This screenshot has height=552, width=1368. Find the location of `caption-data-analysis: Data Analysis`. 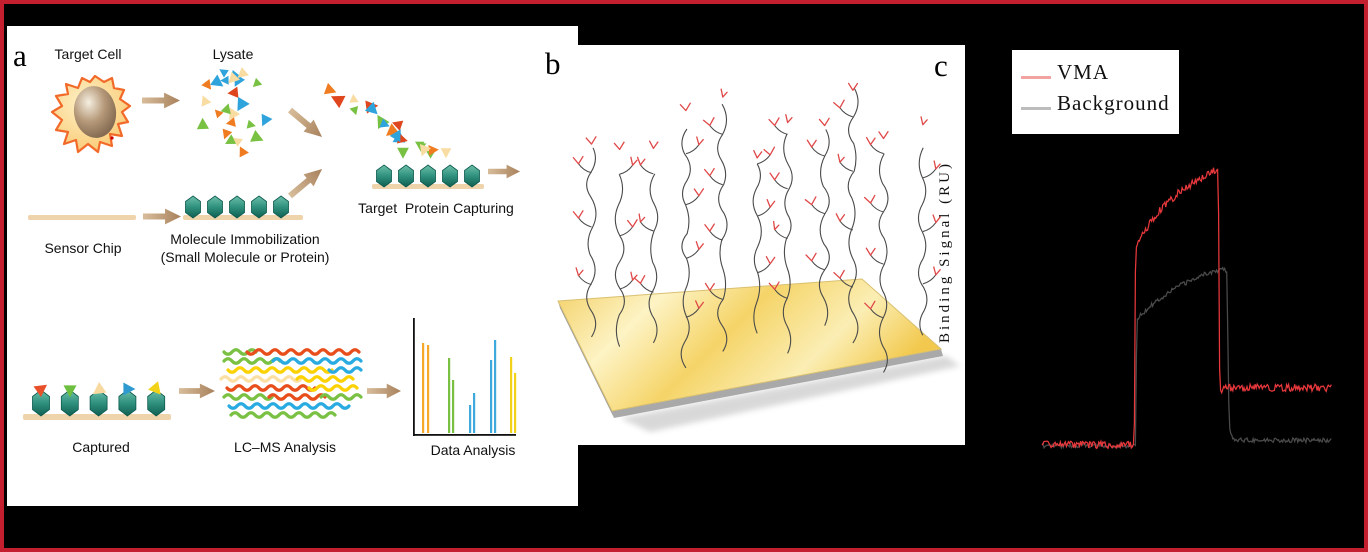

caption-data-analysis: Data Analysis is located at coordinates (473, 450).